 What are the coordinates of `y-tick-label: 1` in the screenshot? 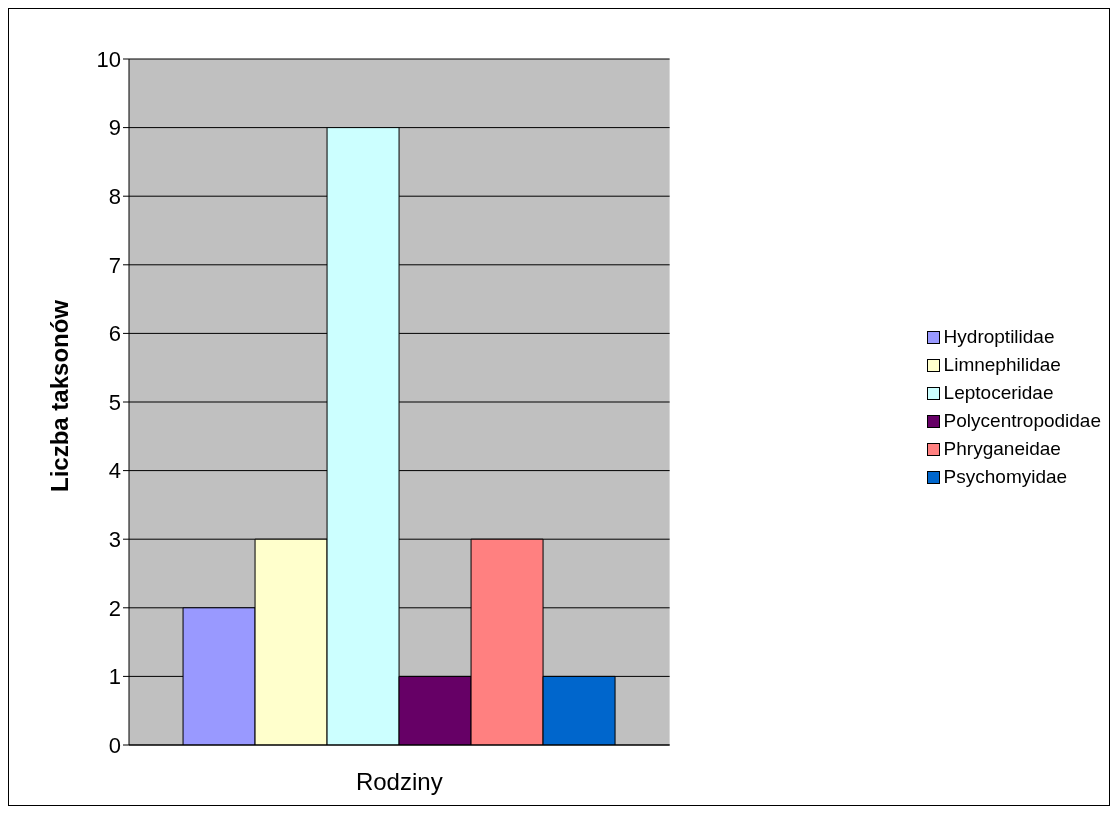 It's located at (114, 677).